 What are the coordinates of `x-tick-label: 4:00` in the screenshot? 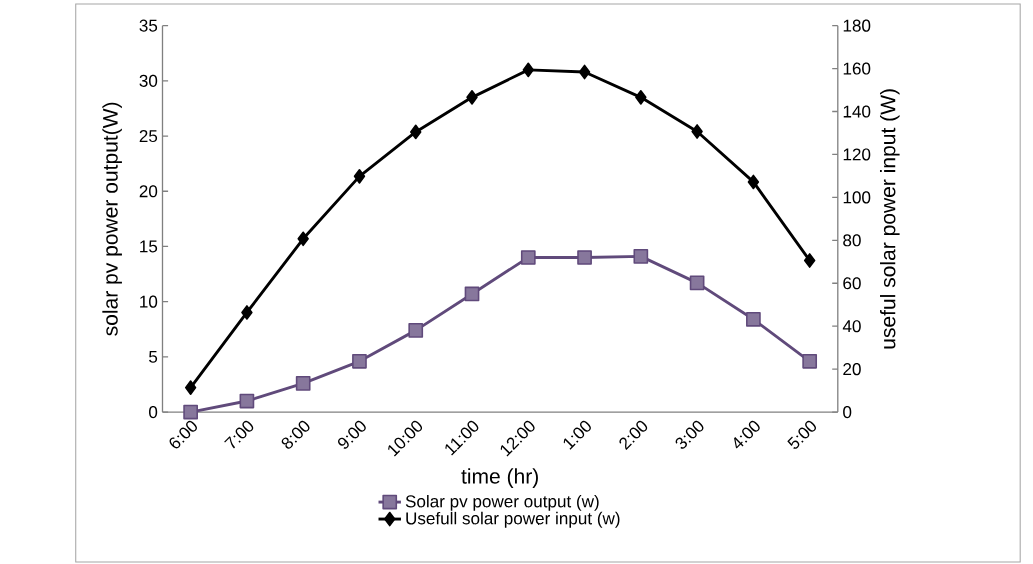 It's located at (747, 434).